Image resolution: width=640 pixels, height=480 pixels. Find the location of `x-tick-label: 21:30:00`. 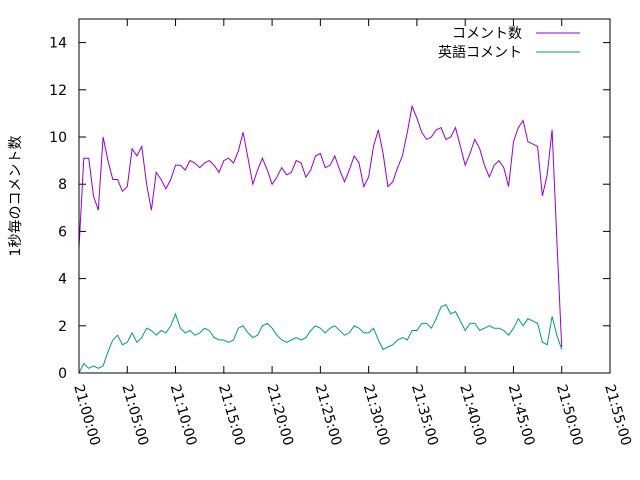

x-tick-label: 21:30:00 is located at coordinates (376, 415).